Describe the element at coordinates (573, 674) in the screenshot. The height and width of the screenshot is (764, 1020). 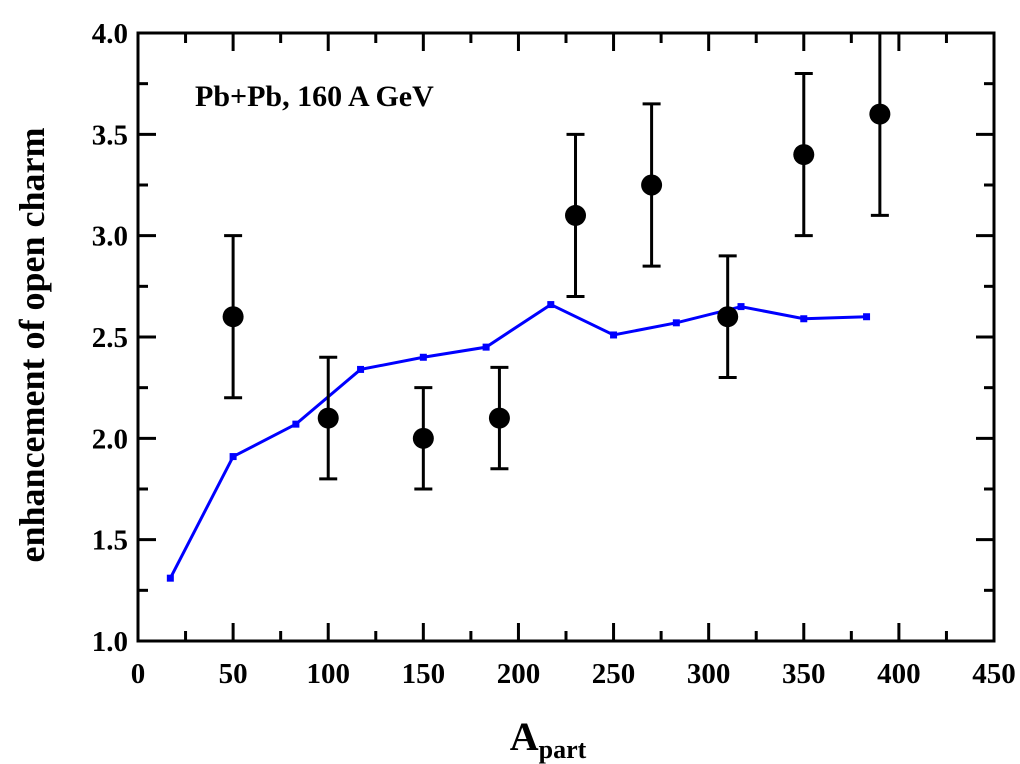
I see `x-axis-tick-labels: 0 50 100 150 200 250 300 350 400 450` at that location.